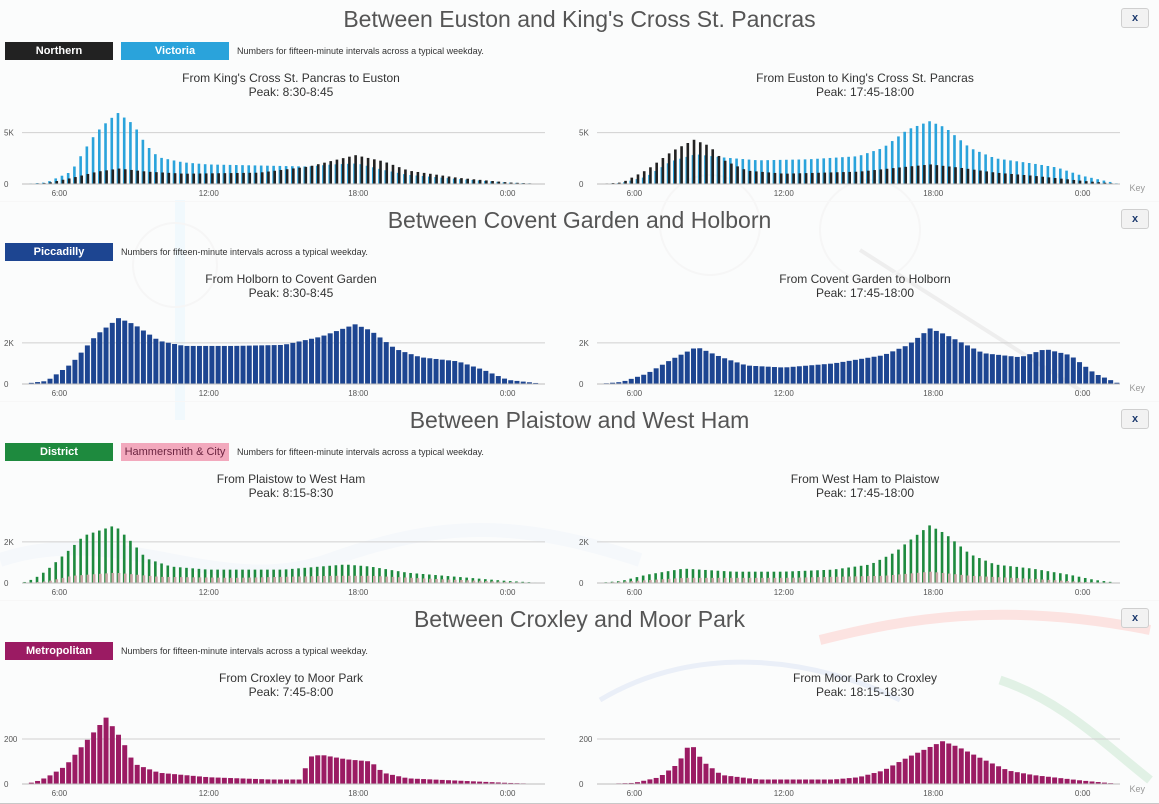 Image resolution: width=1159 pixels, height=804 pixels. What do you see at coordinates (59, 452) in the screenshot?
I see `line-toggle-district: District` at bounding box center [59, 452].